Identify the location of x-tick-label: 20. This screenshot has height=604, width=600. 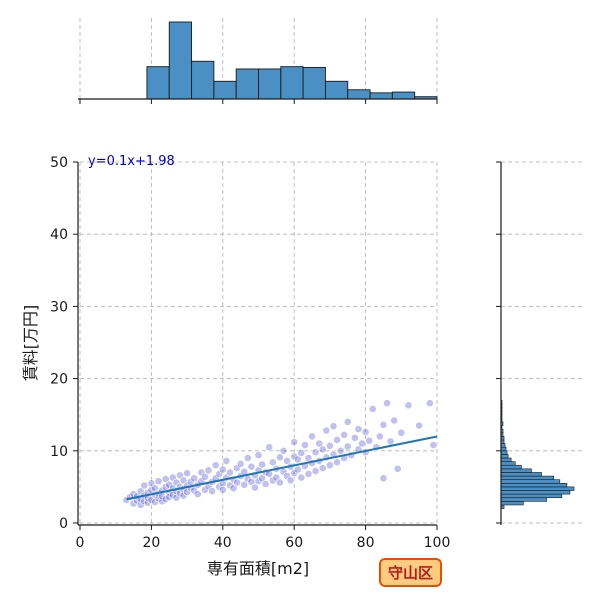
(151, 543).